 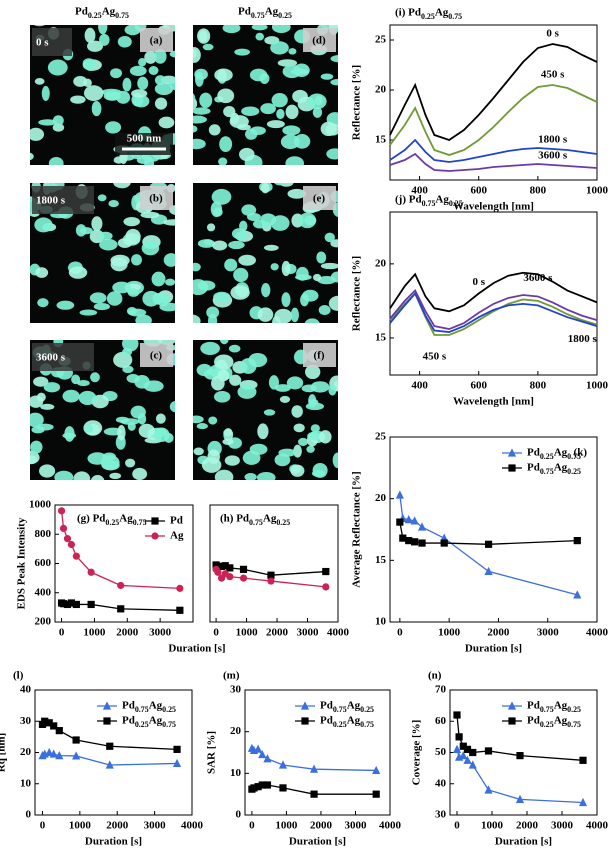 I want to click on particles, so click(x=265, y=95).